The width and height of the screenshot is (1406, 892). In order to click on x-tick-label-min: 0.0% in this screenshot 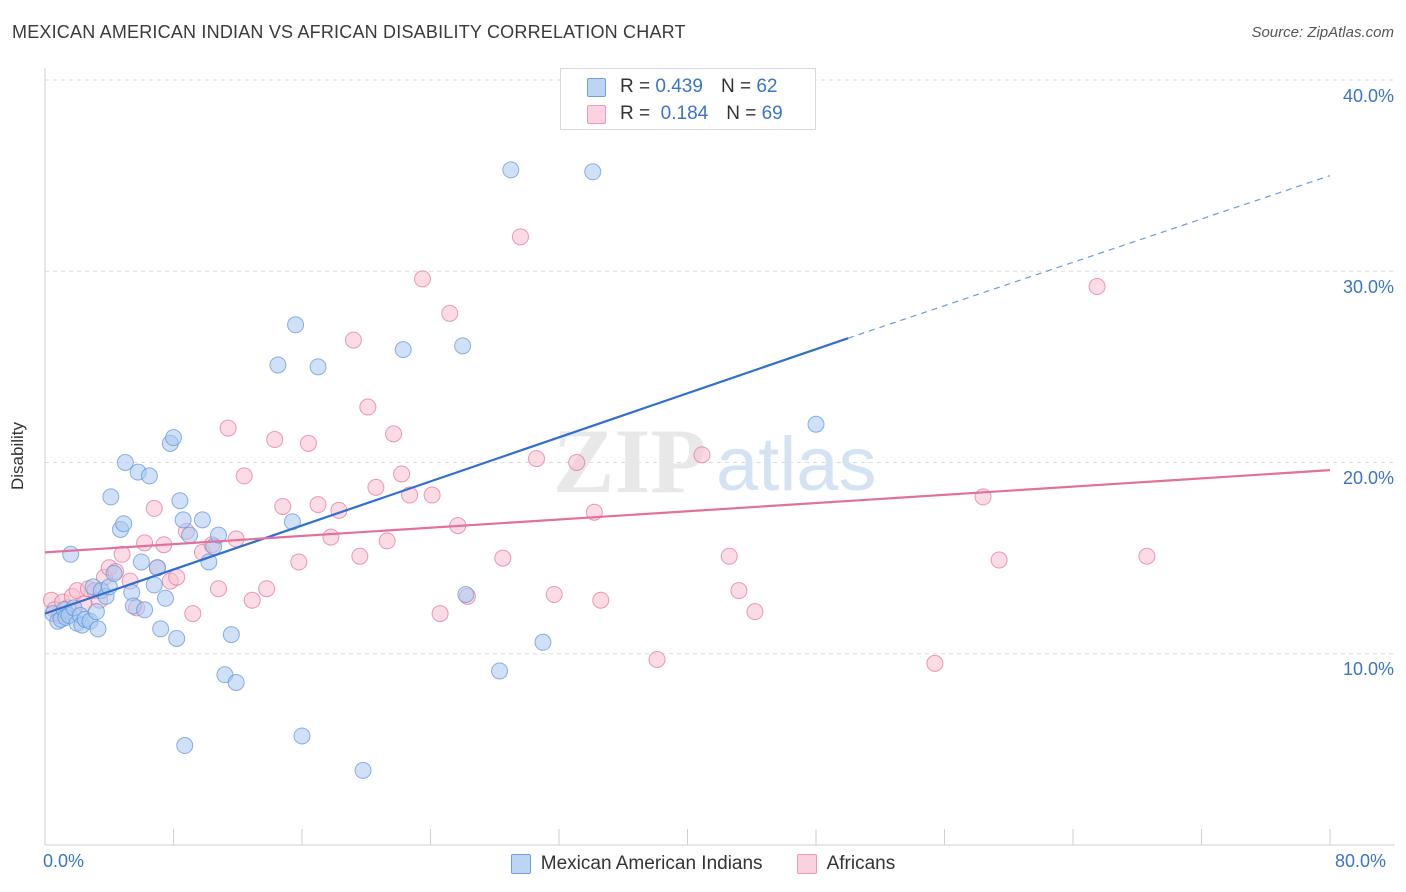, I will do `click(64, 861)`.